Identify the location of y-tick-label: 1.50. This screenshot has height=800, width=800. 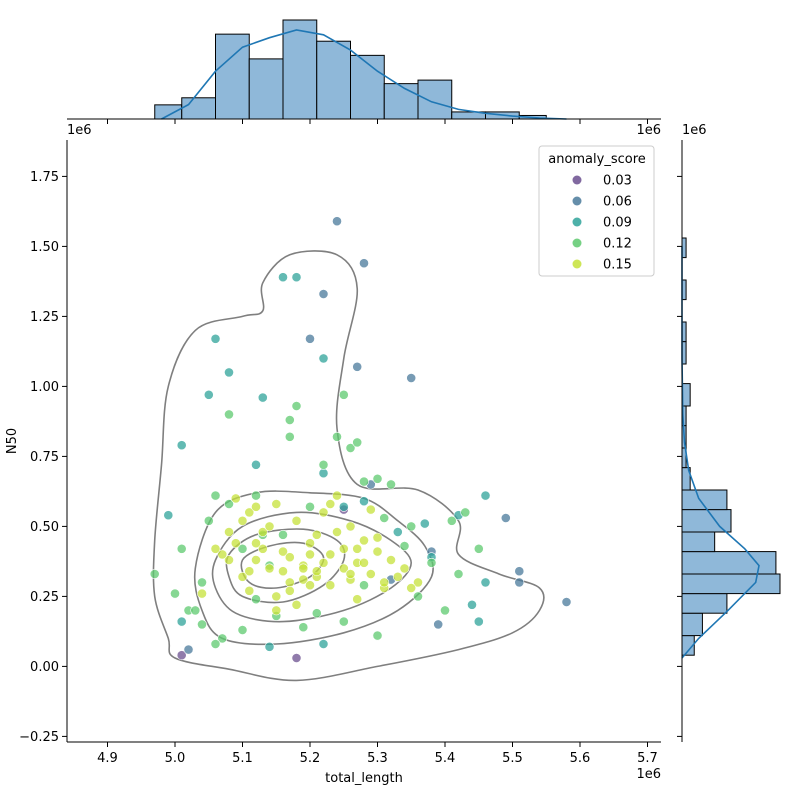
(44, 247).